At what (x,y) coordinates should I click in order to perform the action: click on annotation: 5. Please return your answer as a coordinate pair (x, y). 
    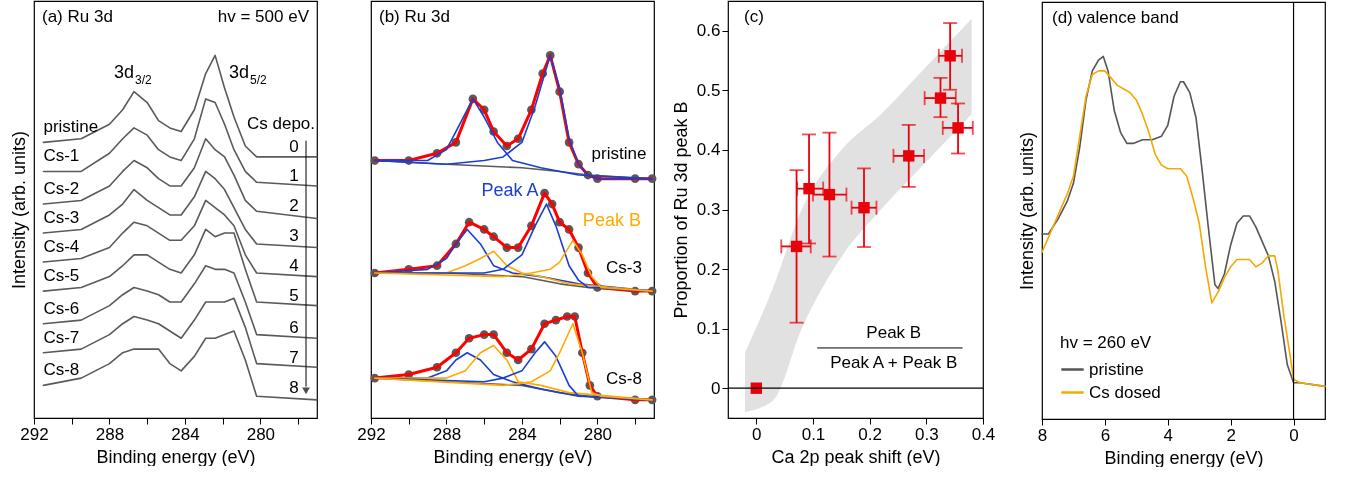
    Looking at the image, I should click on (294, 295).